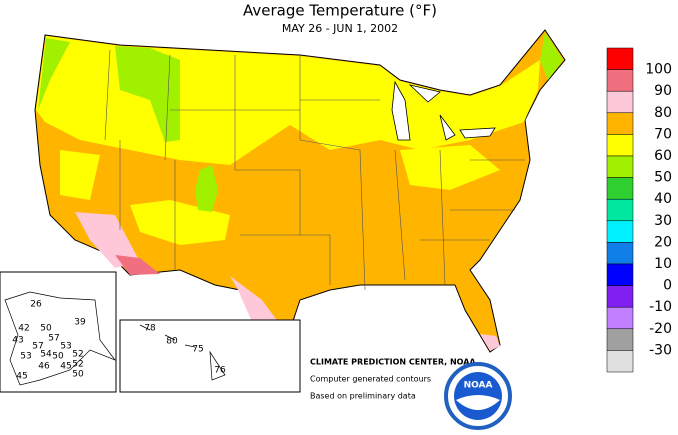 The height and width of the screenshot is (435, 678). What do you see at coordinates (80, 323) in the screenshot?
I see `station-value: 39` at bounding box center [80, 323].